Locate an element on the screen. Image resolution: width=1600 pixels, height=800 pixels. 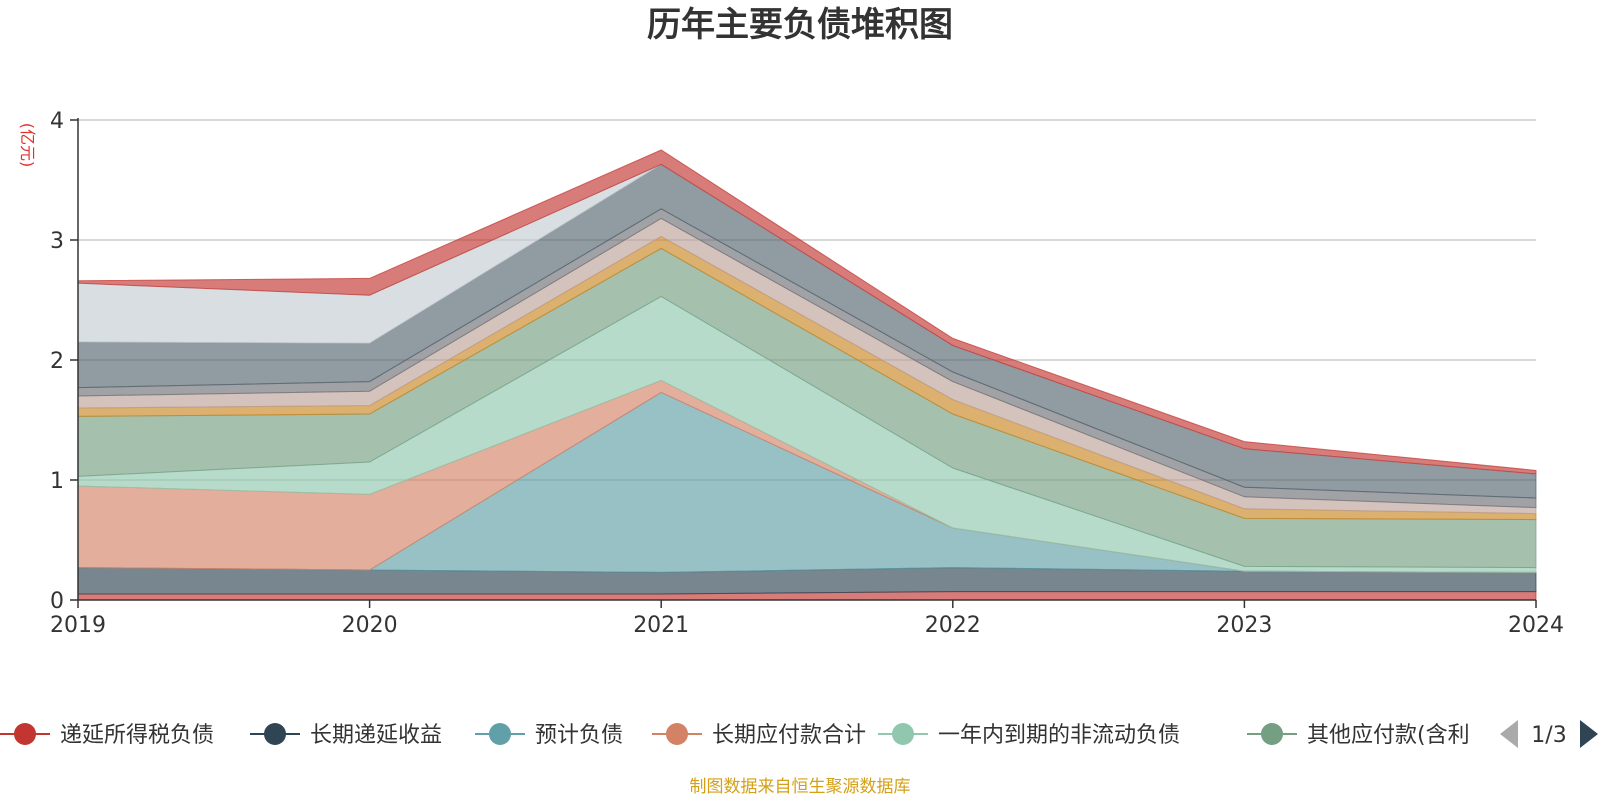
legend-item: 预计负债 is located at coordinates (549, 735).